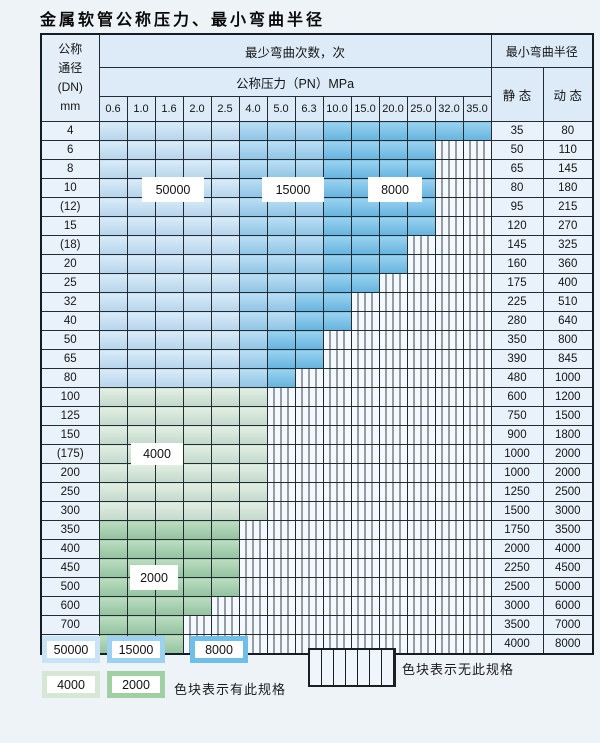 The height and width of the screenshot is (743, 600). Describe the element at coordinates (225, 109) in the screenshot. I see `header-pressure-value: 2.5` at that location.